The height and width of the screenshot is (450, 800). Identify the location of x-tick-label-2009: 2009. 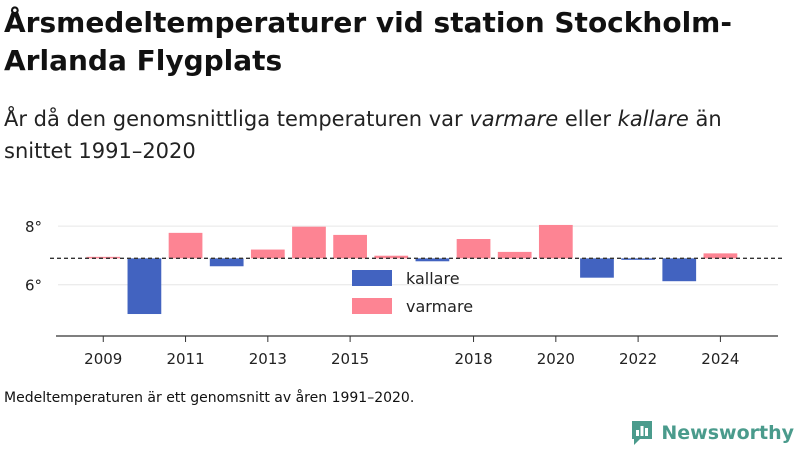
(103, 359).